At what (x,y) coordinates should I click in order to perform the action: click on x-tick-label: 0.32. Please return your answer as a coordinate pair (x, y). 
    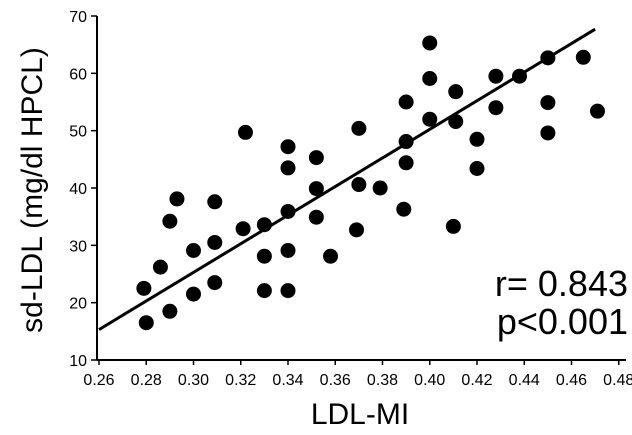
    Looking at the image, I should click on (240, 380).